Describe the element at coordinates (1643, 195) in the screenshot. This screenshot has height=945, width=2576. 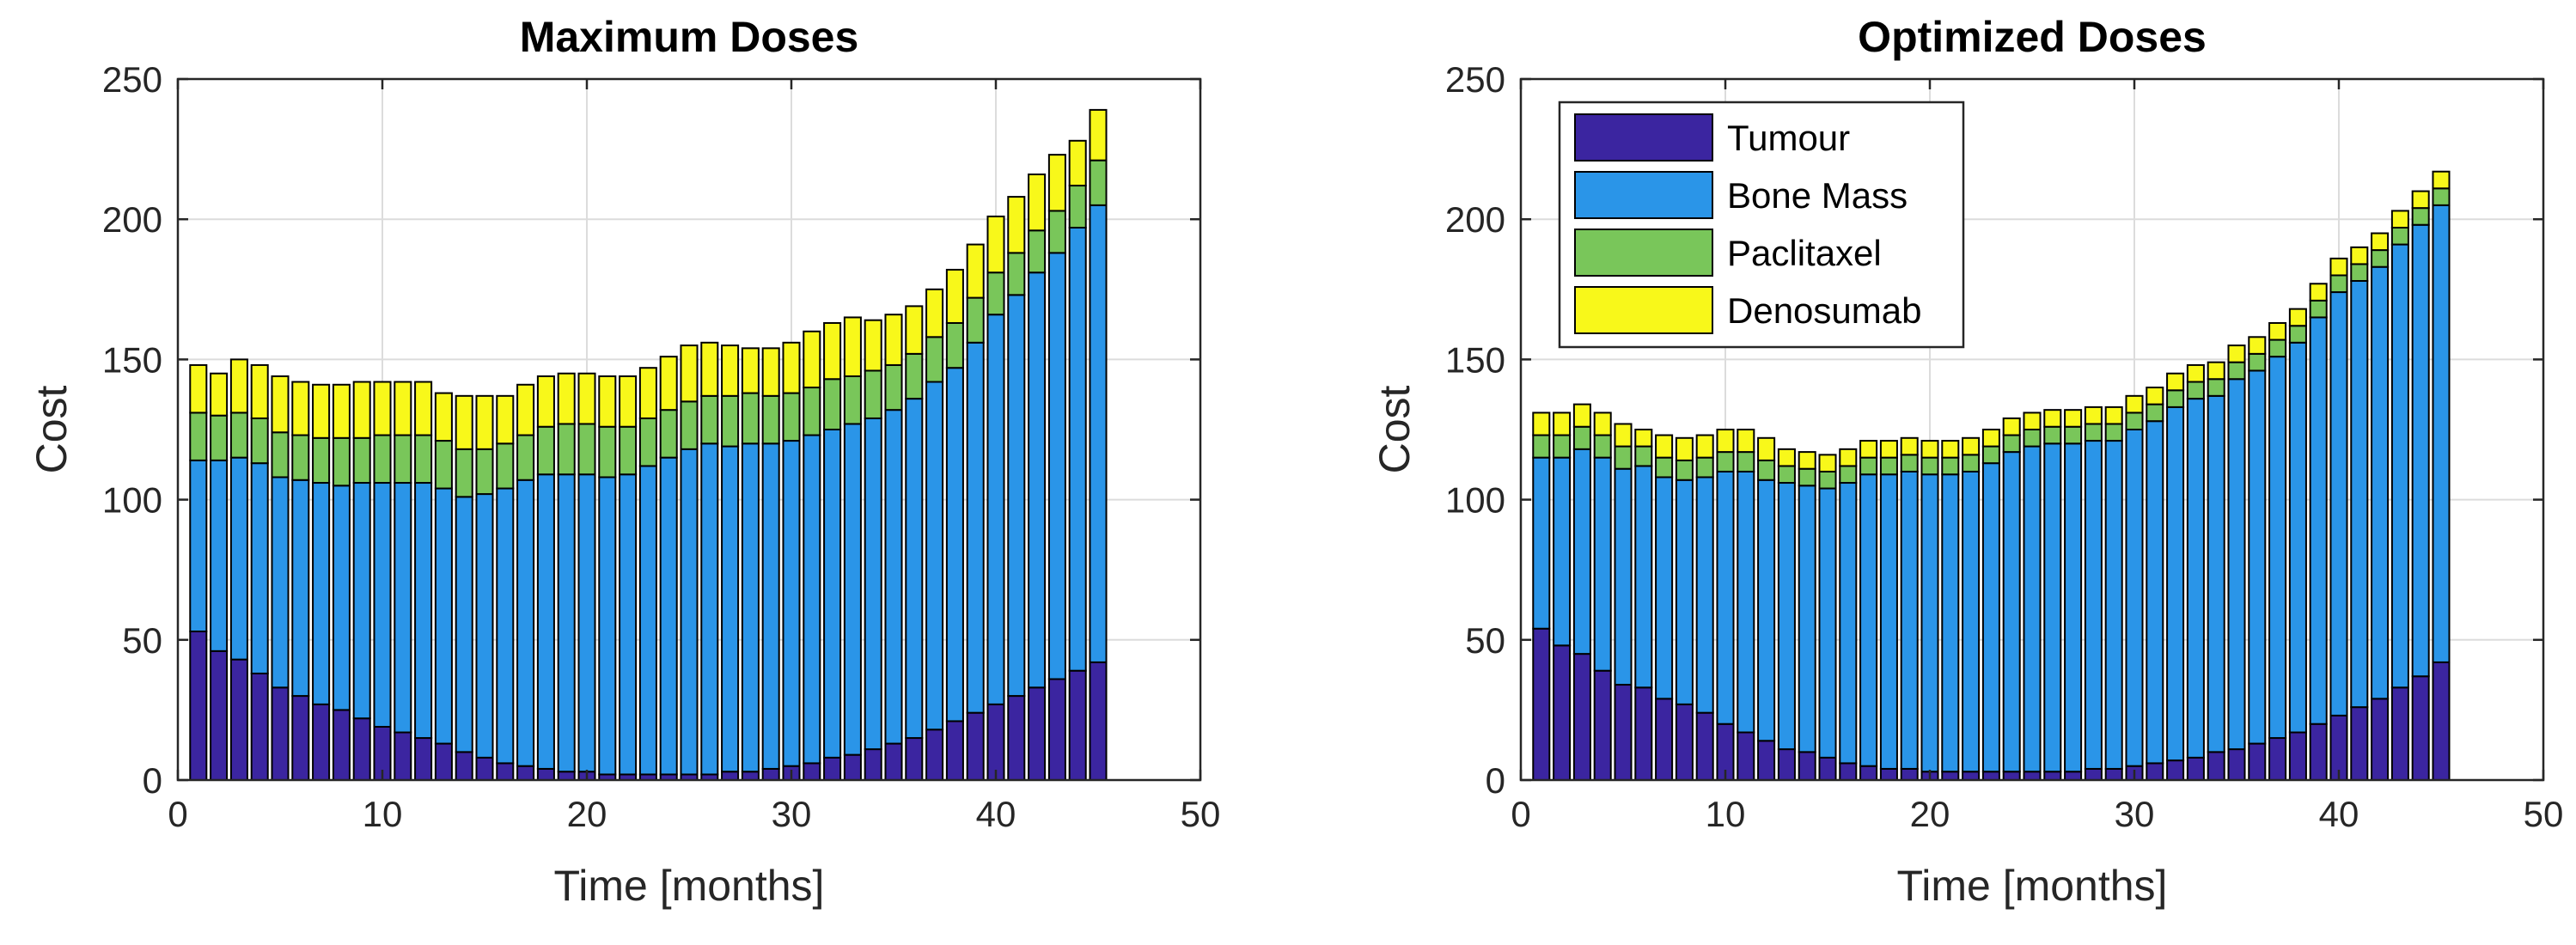
I see `legend-swatch-bone-mass` at that location.